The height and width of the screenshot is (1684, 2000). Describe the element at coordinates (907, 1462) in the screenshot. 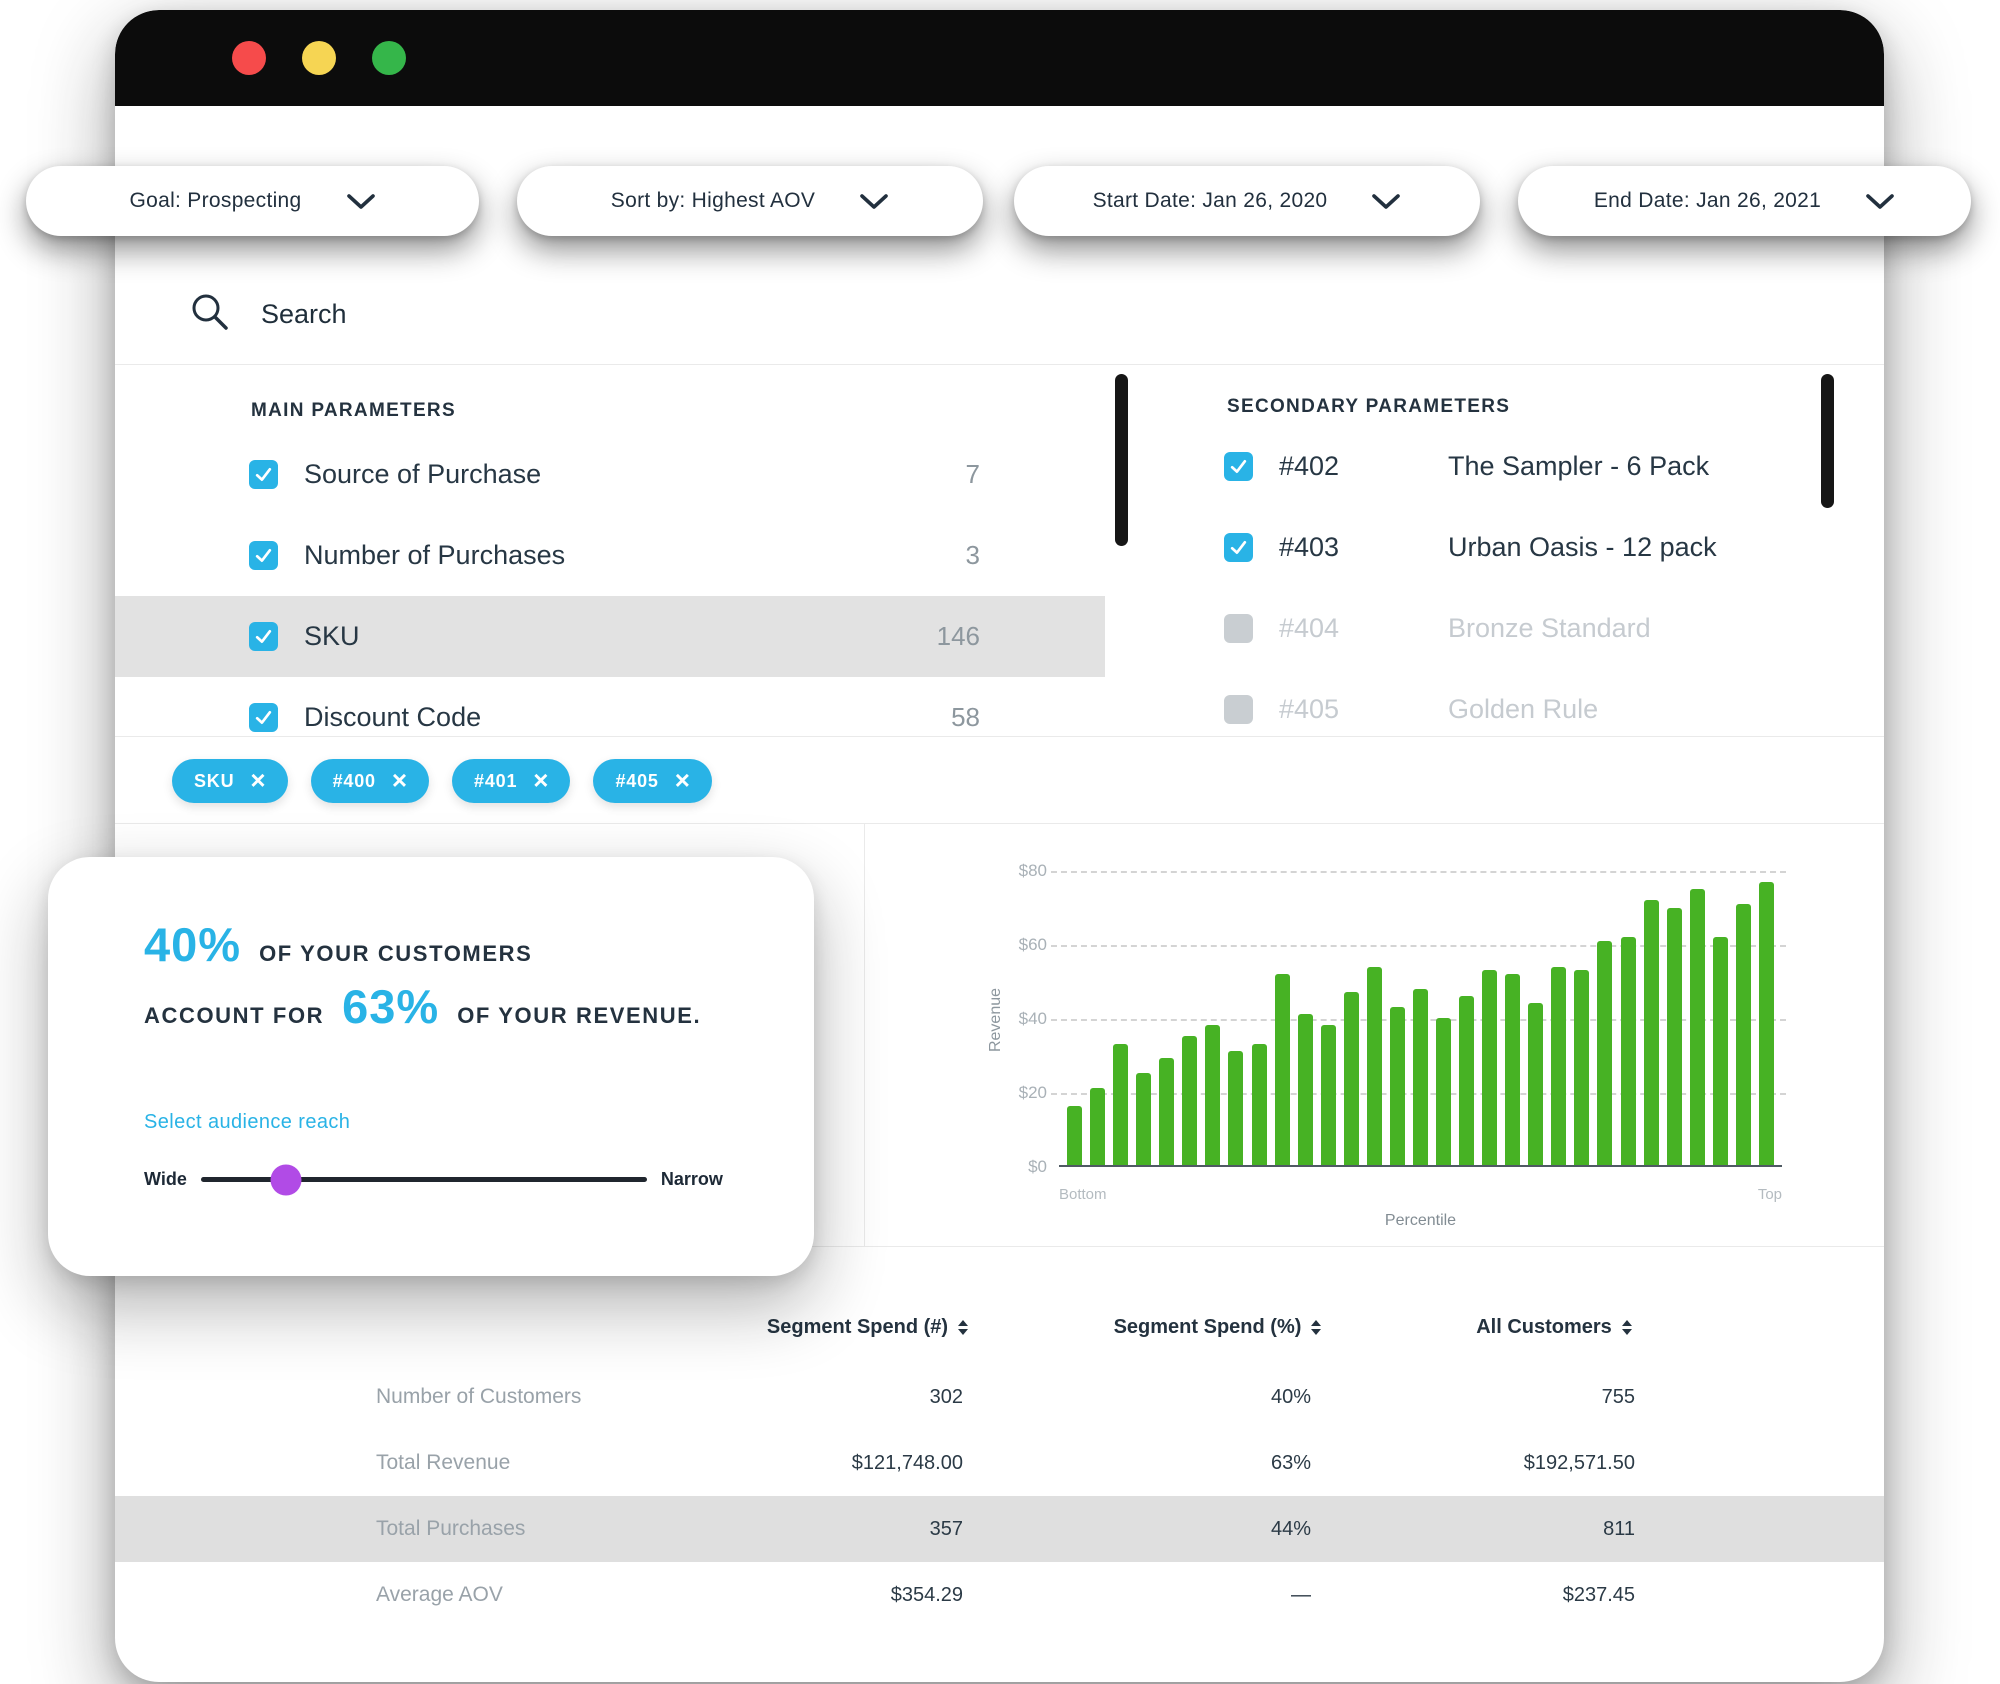

I see `cell-value: $121,748.00` at that location.